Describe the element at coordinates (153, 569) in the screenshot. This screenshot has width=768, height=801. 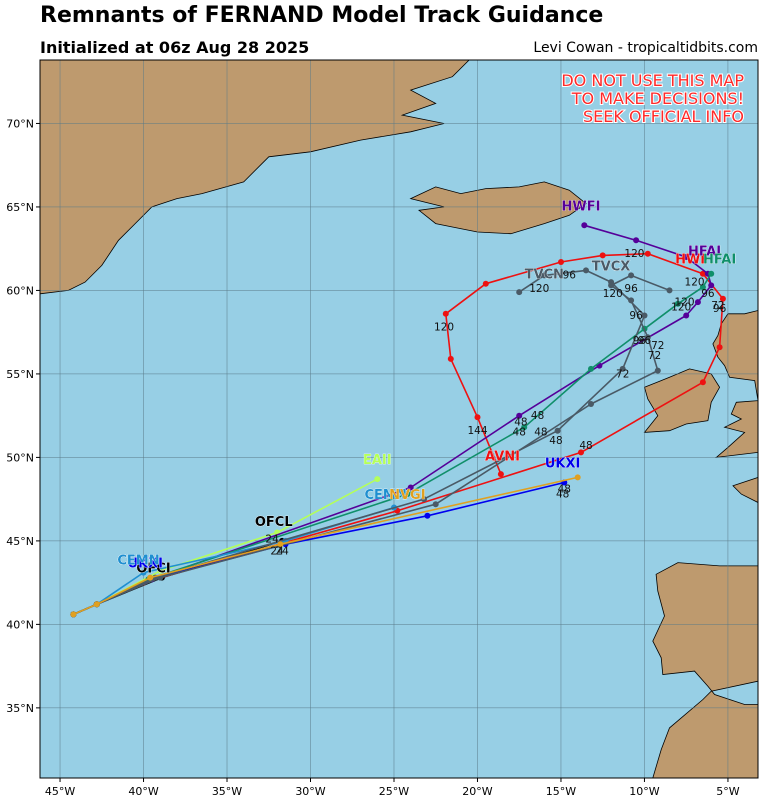
I see `model-label: OFCI` at that location.